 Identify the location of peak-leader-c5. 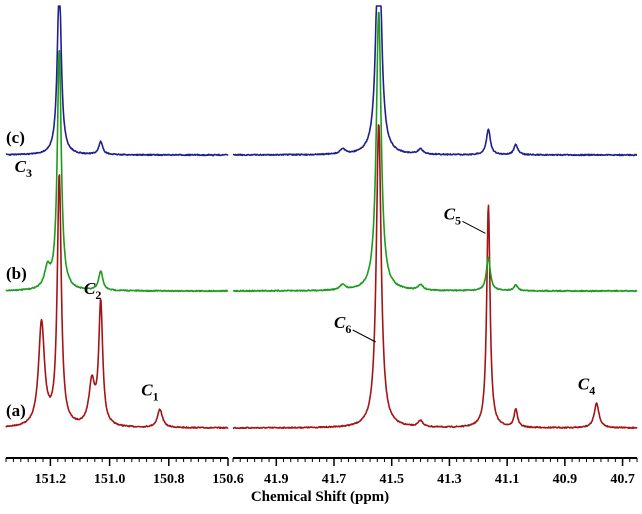
(474, 227).